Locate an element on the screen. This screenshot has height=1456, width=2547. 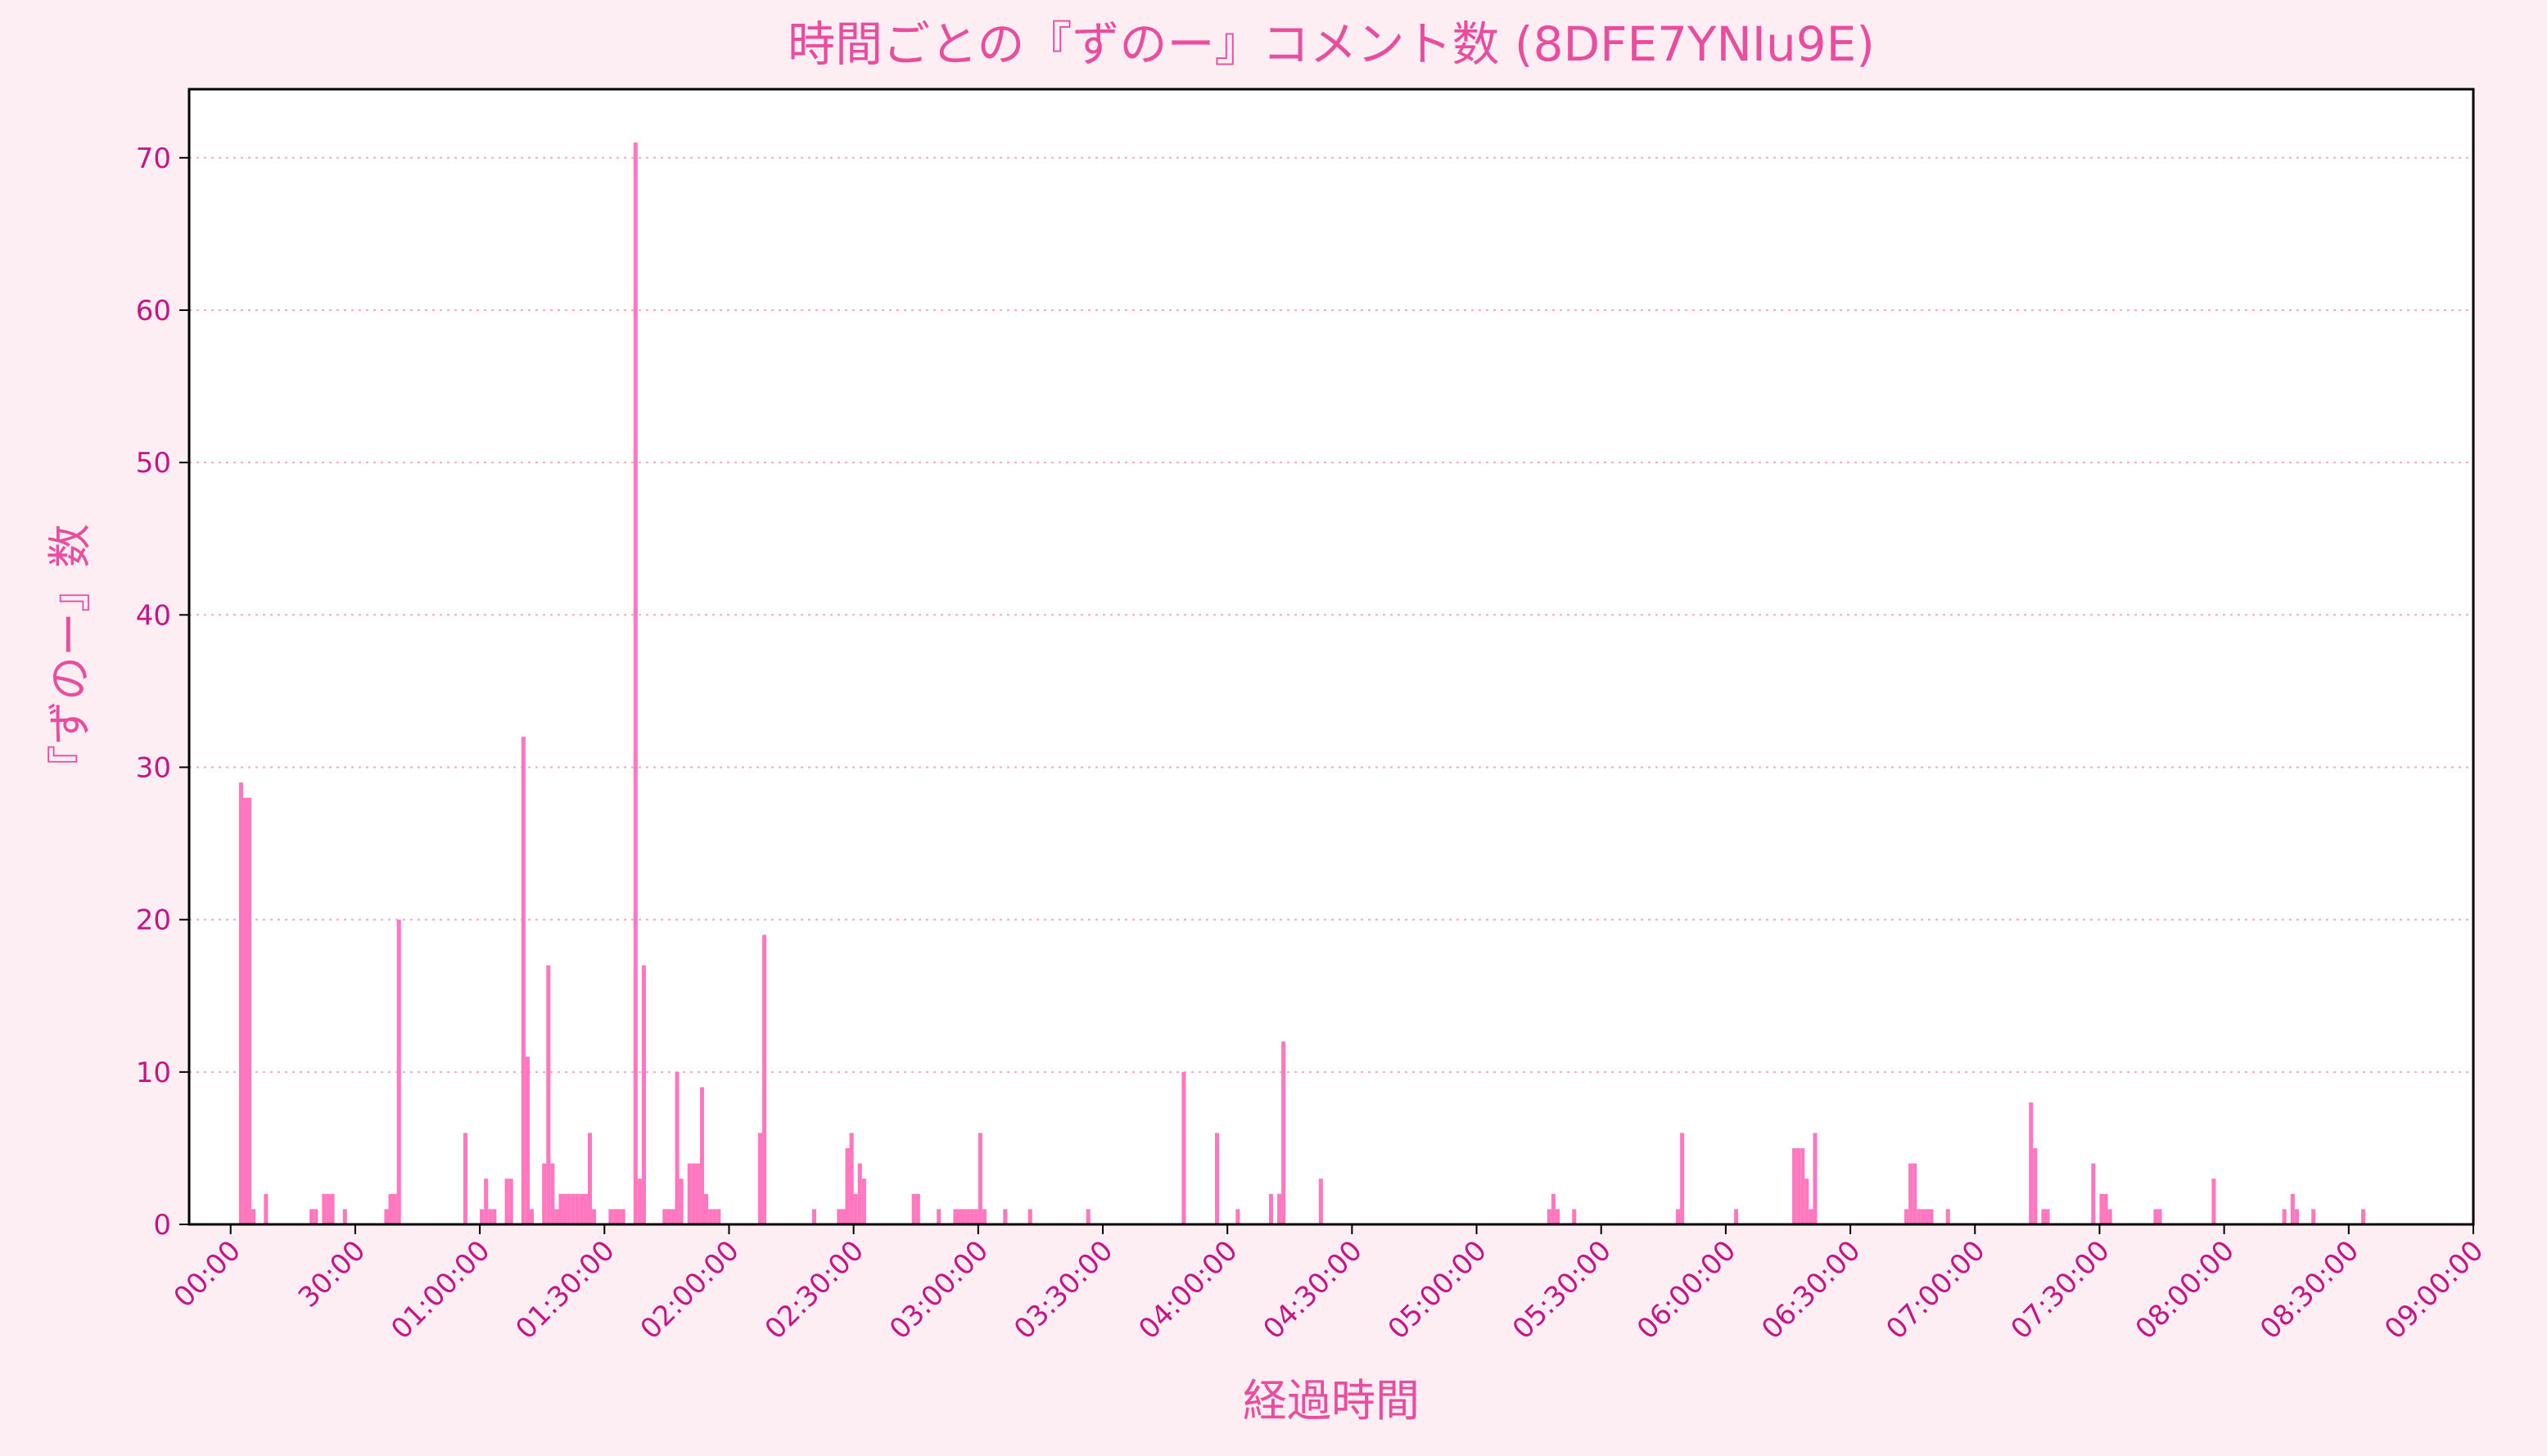
x-tick-label: 03:00:00 is located at coordinates (939, 1290).